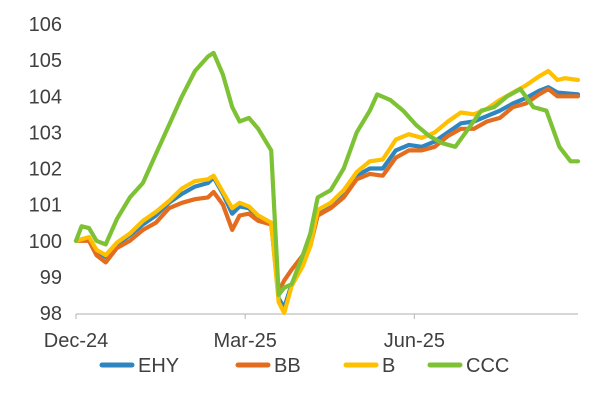  Describe the element at coordinates (158, 366) in the screenshot. I see `legend-label-ehy: EHY` at that location.